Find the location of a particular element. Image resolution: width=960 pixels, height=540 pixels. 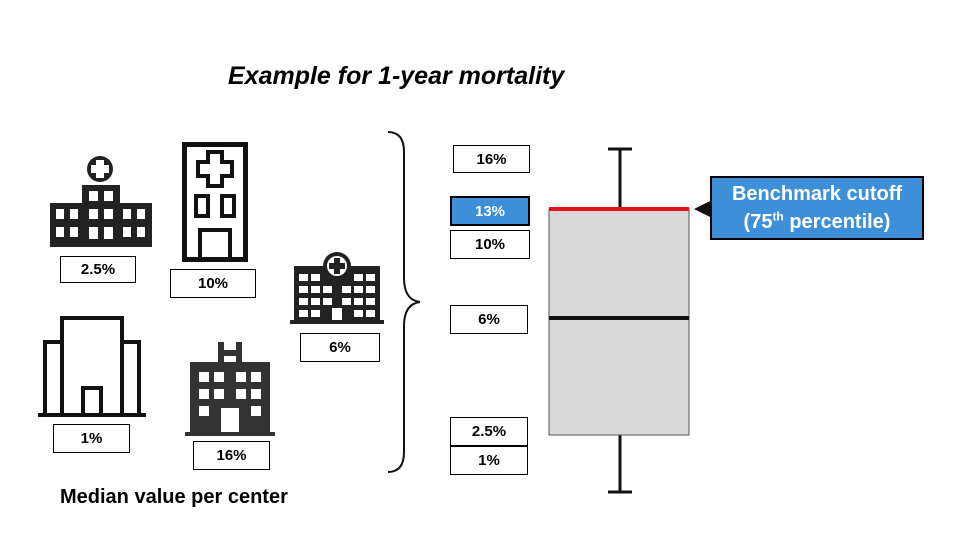

callout-arrow-icon is located at coordinates (702, 209).